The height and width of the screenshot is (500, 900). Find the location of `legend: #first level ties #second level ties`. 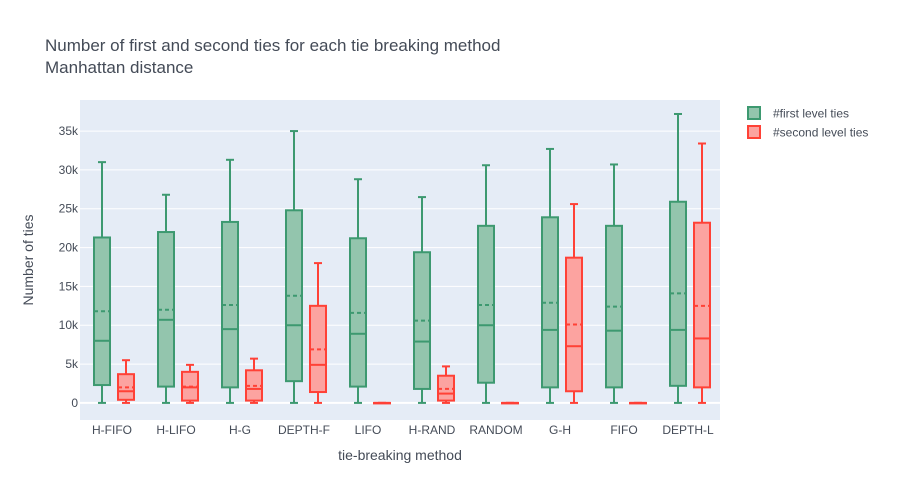

legend: #first level ties #second level ties is located at coordinates (807, 123).